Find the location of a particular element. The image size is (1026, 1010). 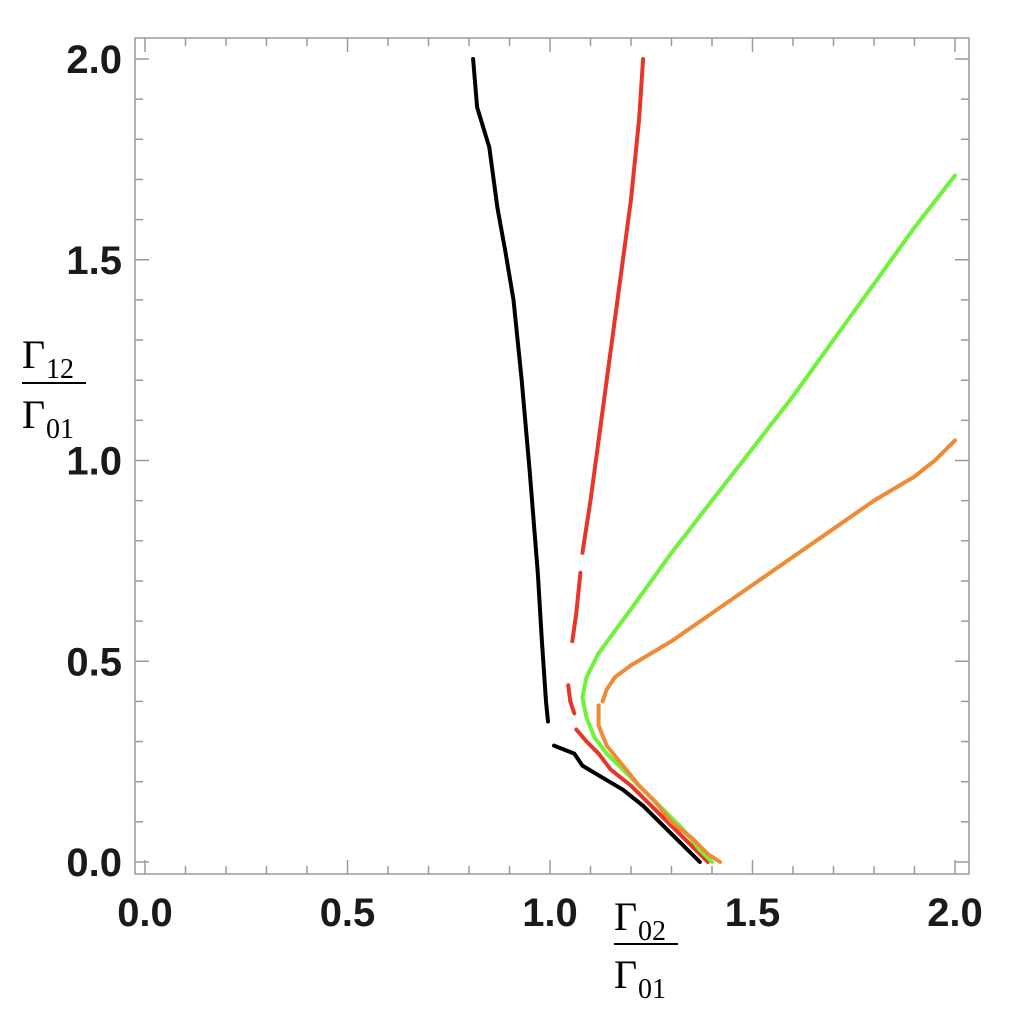

y-tick-label: 1.0 is located at coordinates (94, 462).